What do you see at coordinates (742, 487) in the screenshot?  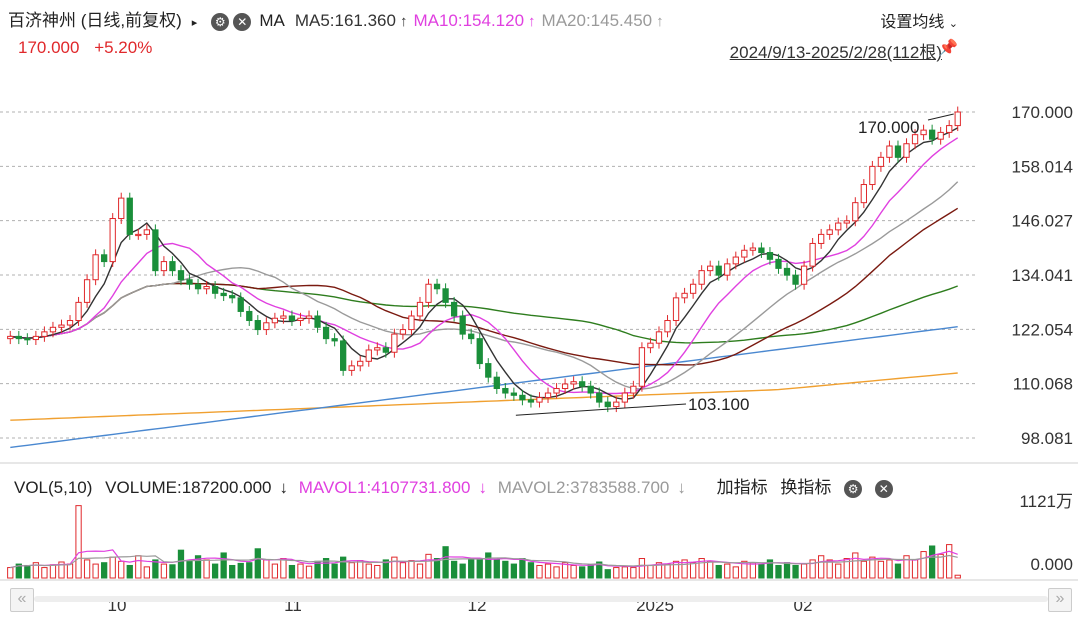 I see `add-indicator-button: 加指标` at bounding box center [742, 487].